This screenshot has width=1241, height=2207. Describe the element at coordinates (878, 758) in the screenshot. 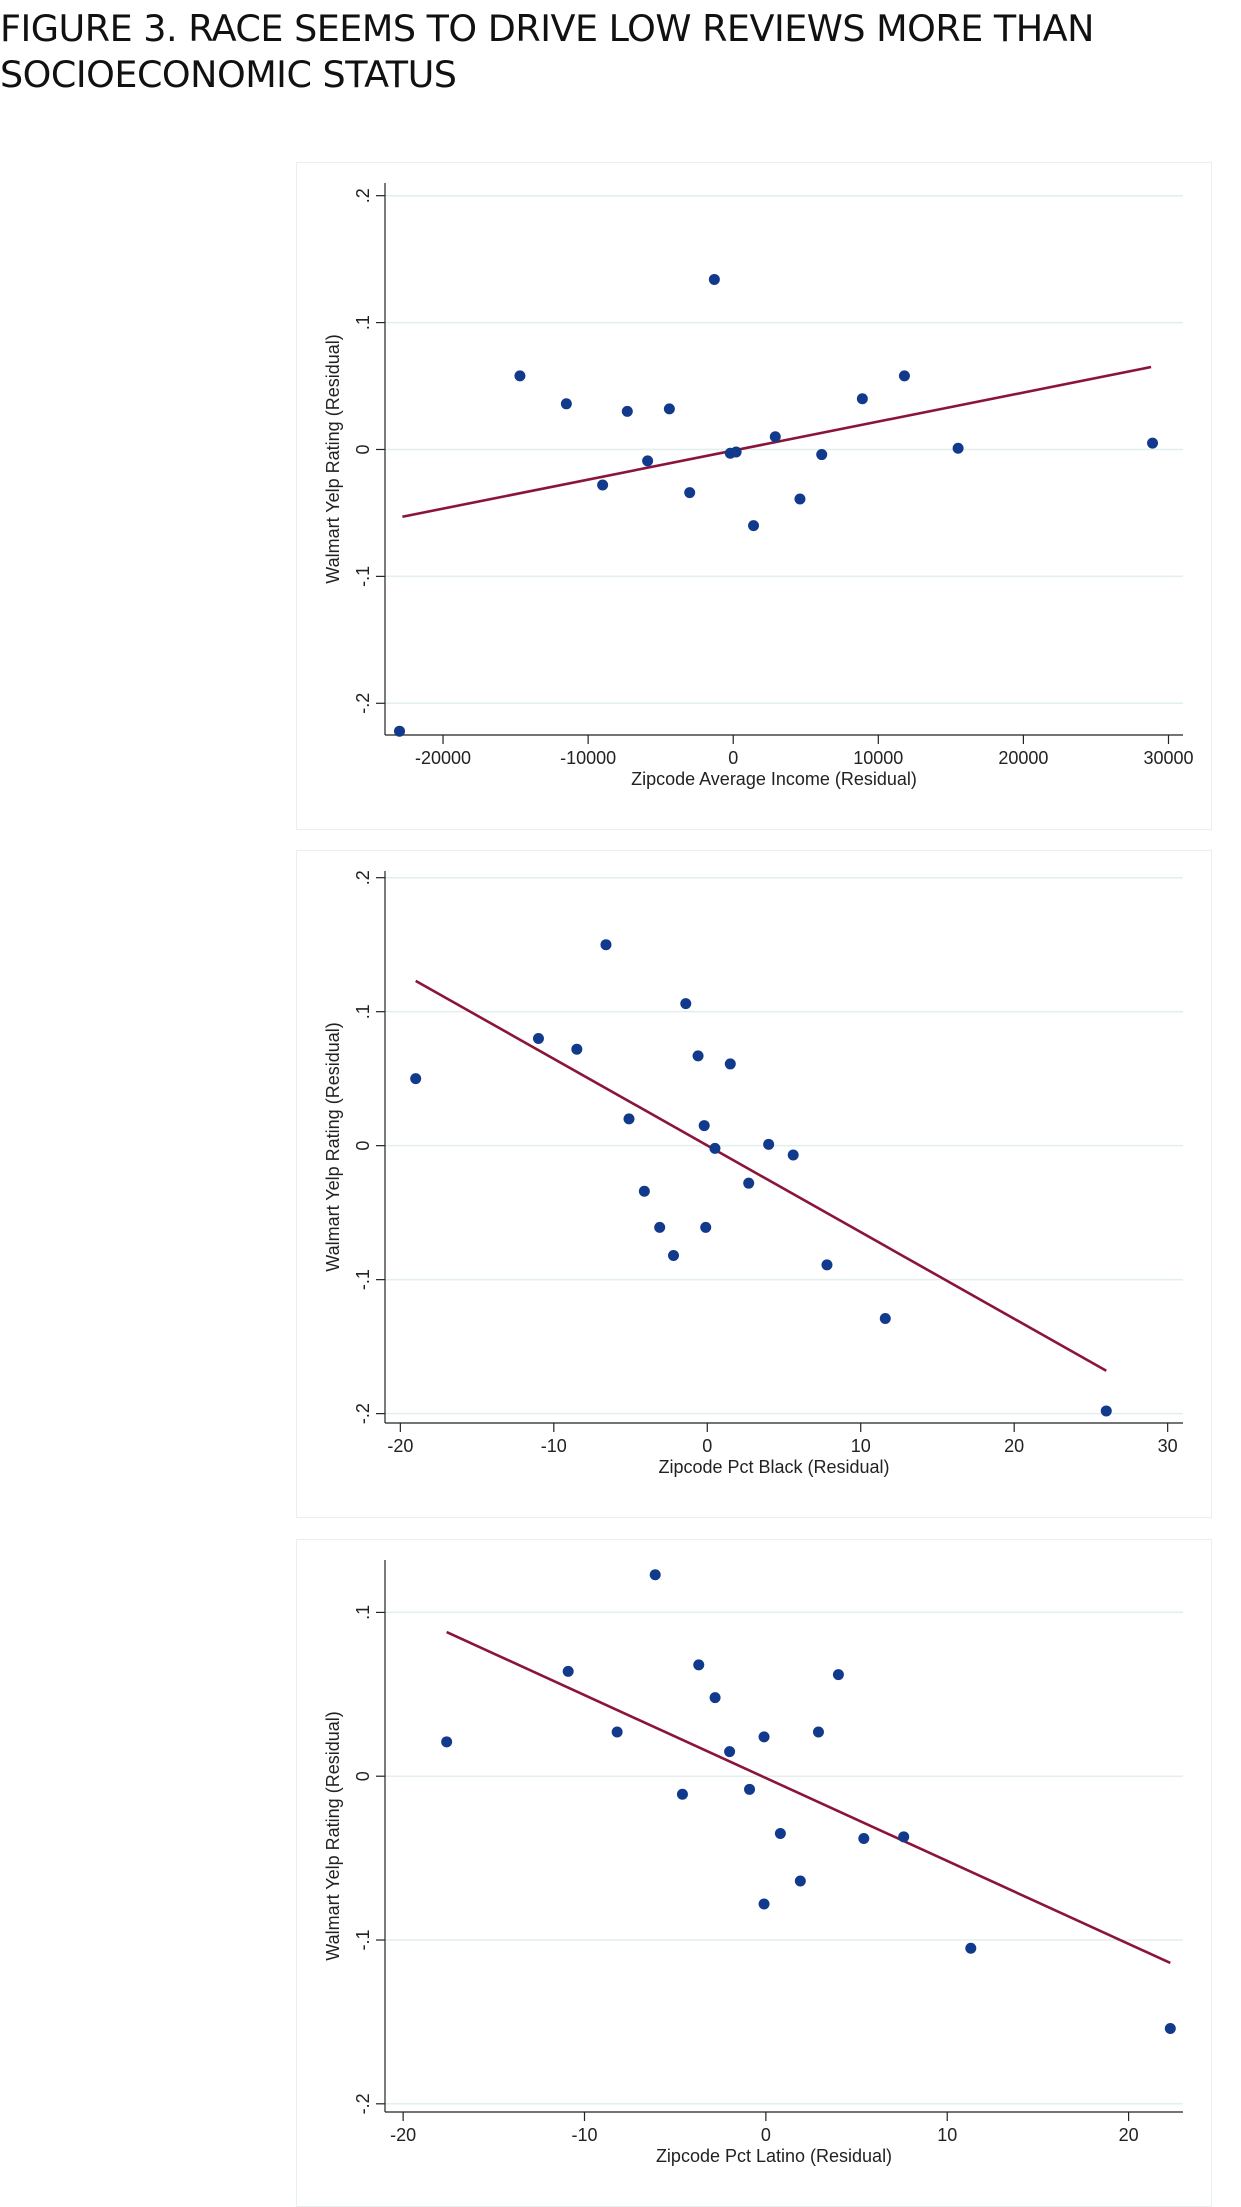

I see `x-tick-label: 10000` at that location.